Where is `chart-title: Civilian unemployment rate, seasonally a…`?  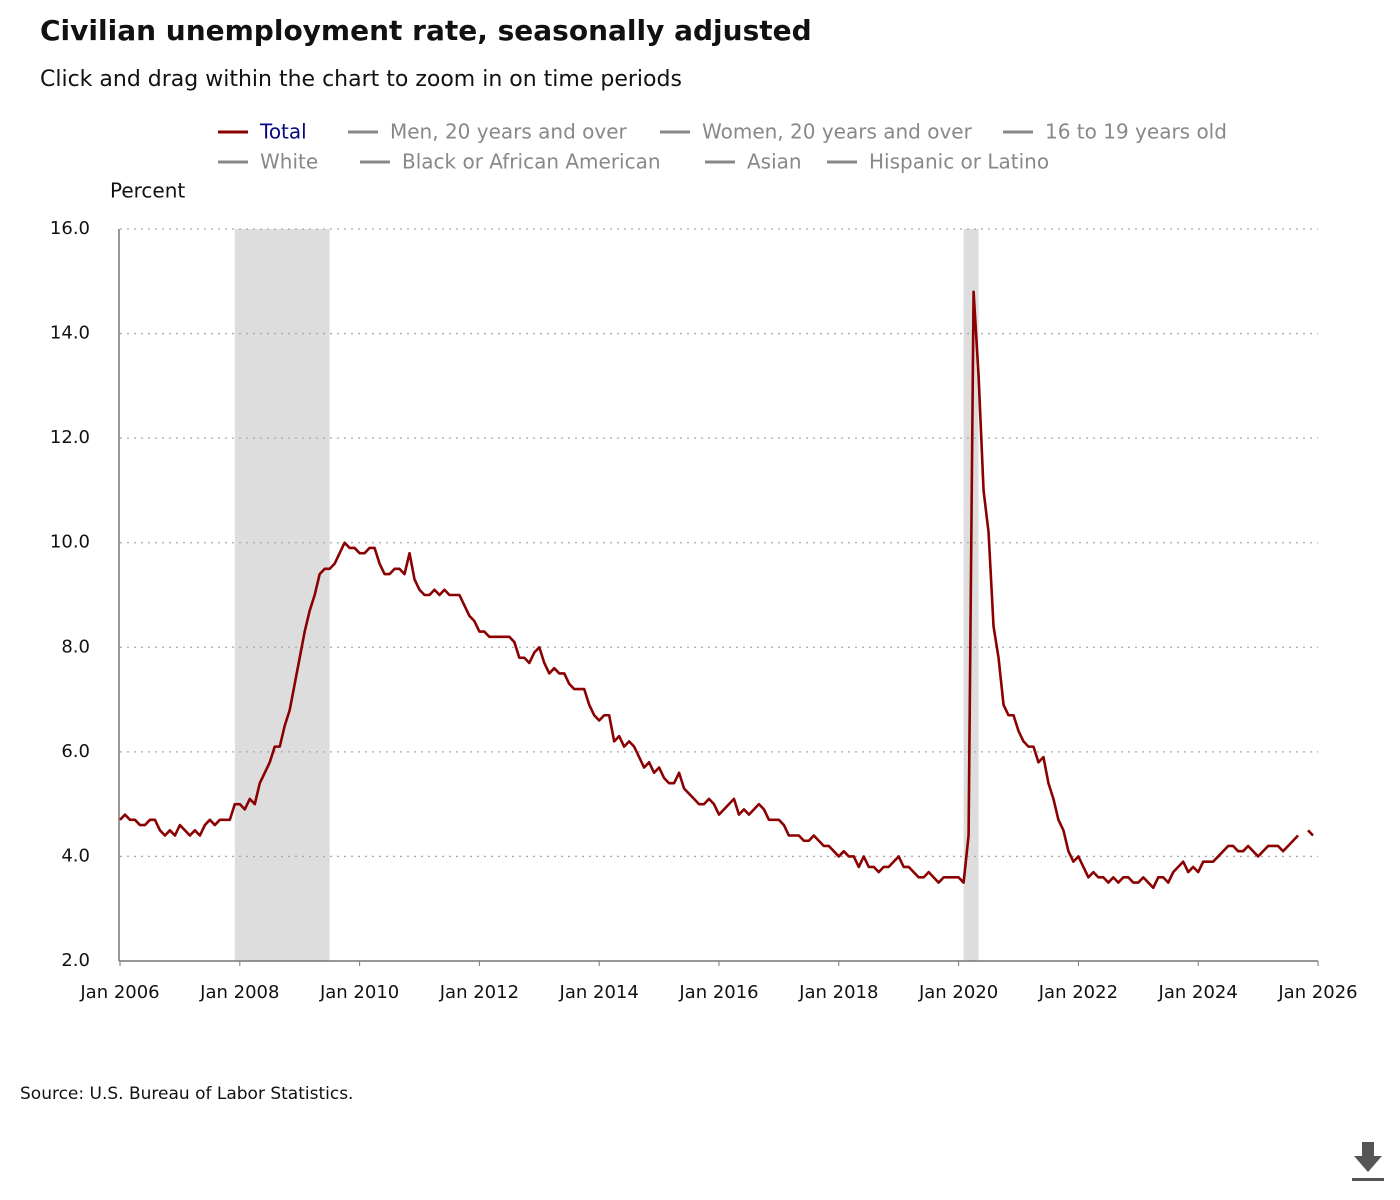
chart-title: Civilian unemployment rate, seasonally a… is located at coordinates (426, 30).